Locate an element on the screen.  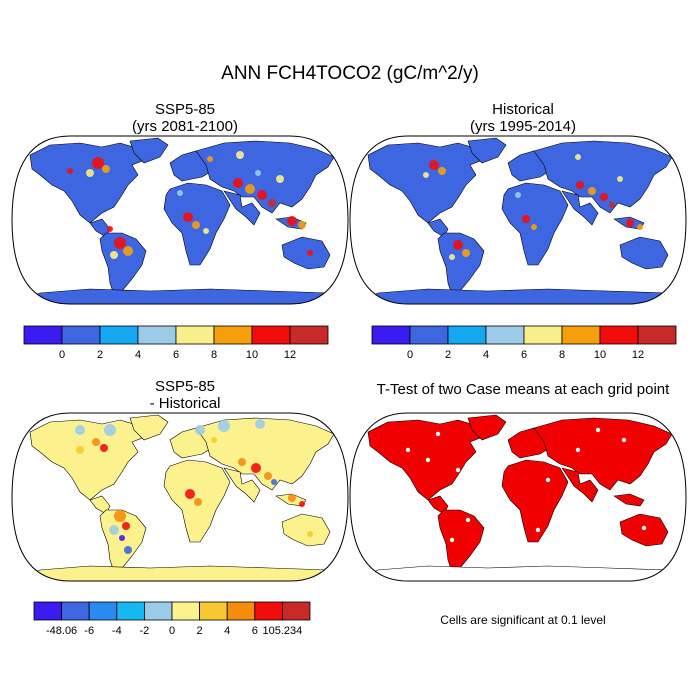
panel-title-line2: - Historical is located at coordinates (185, 403).